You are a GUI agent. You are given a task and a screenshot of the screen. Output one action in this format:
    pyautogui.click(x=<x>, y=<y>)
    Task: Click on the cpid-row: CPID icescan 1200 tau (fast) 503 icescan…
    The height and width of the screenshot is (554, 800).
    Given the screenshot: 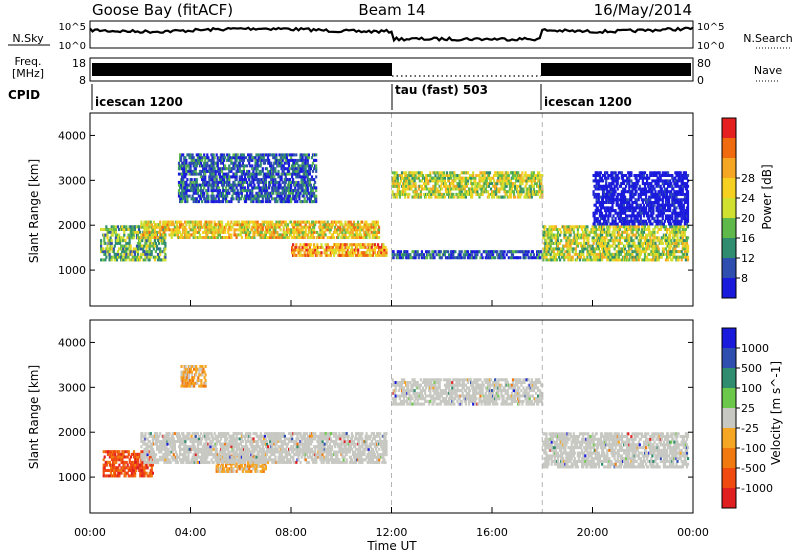 What is the action you would take?
    pyautogui.click(x=320, y=96)
    